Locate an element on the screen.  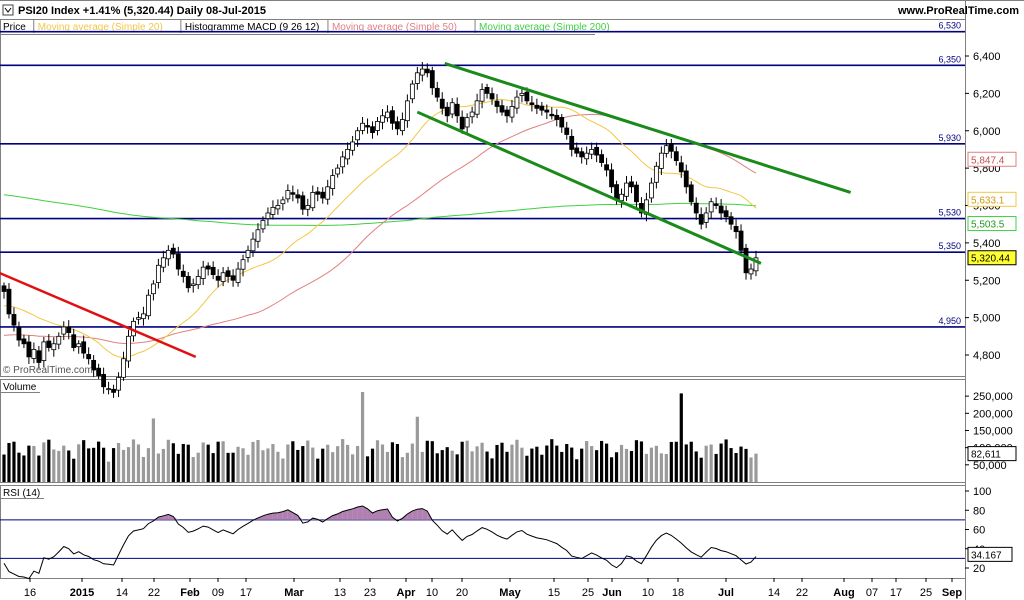
x-tick-label: 13 is located at coordinates (340, 593).